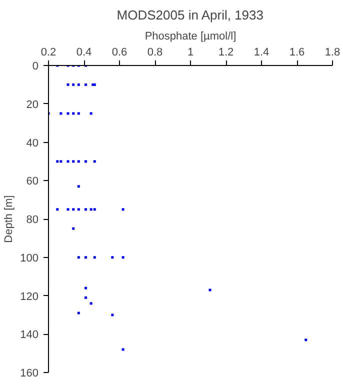 The width and height of the screenshot is (343, 384). What do you see at coordinates (297, 52) in the screenshot?
I see `x-tick-label: 1.6` at bounding box center [297, 52].